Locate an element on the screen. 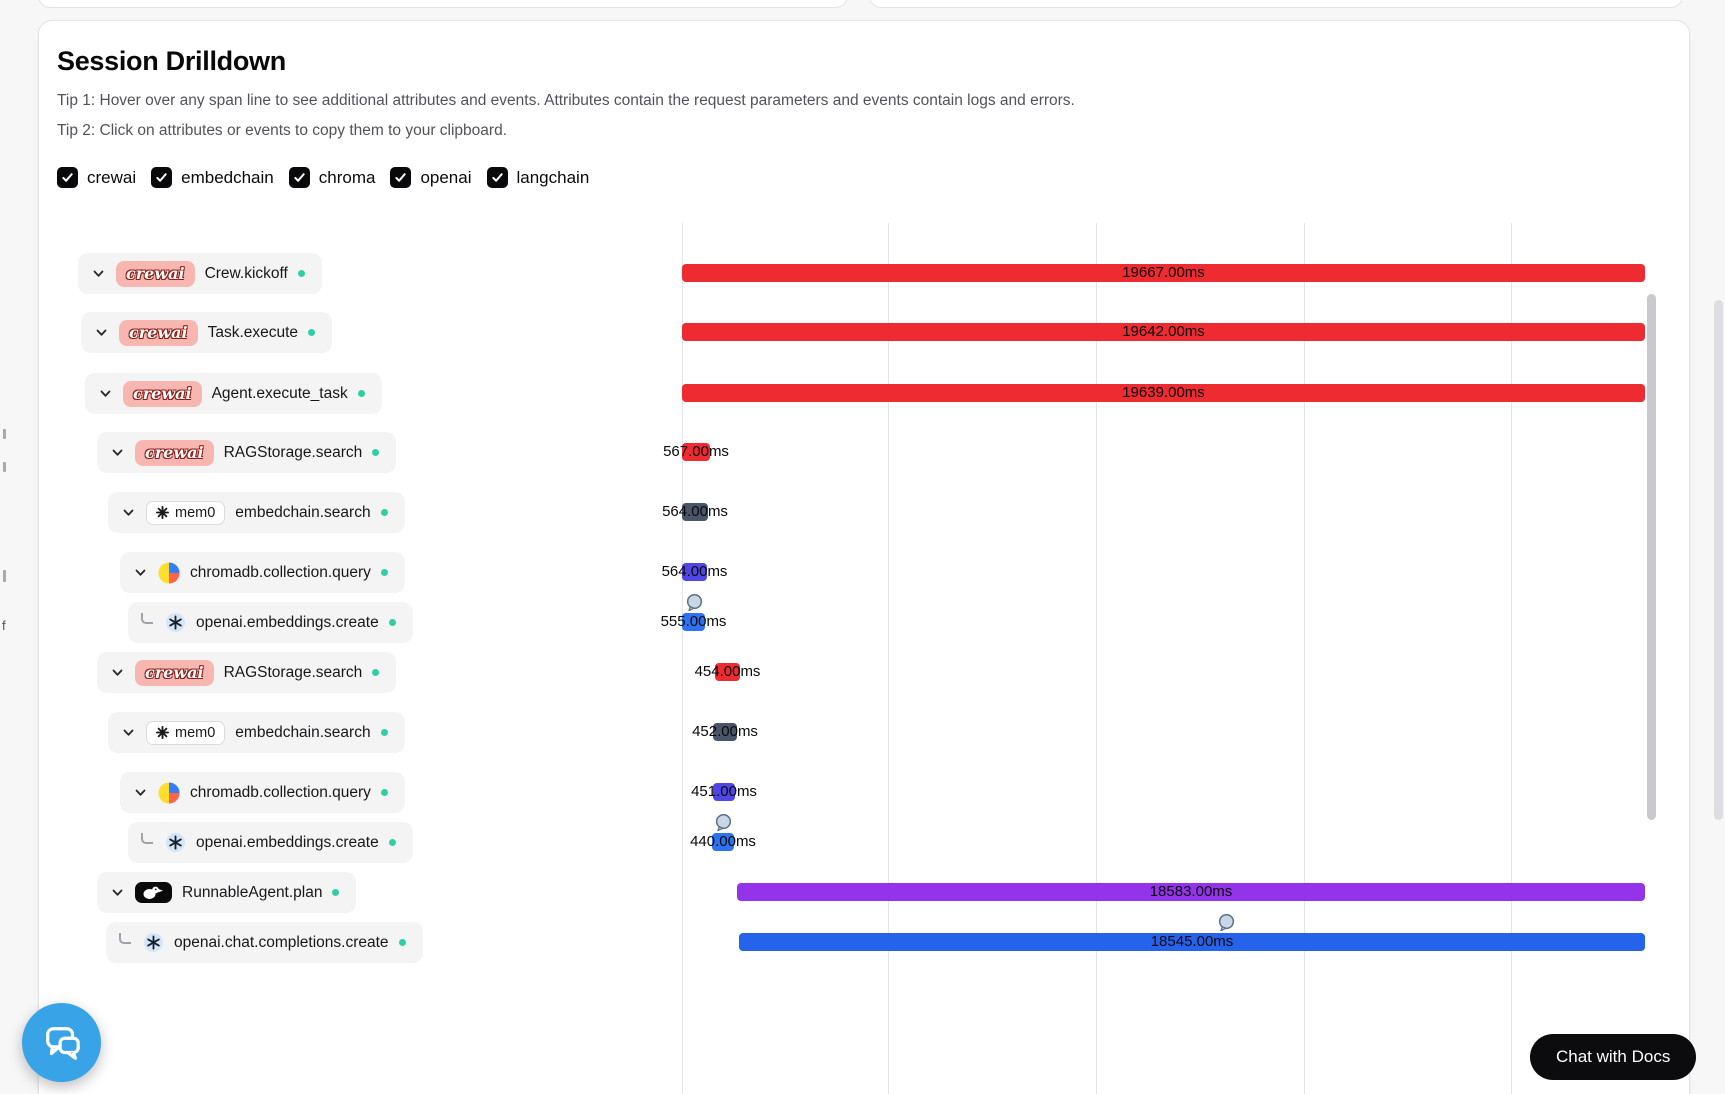 Image resolution: width=1725 pixels, height=1094 pixels. filter-checkbox-openai is located at coordinates (401, 177).